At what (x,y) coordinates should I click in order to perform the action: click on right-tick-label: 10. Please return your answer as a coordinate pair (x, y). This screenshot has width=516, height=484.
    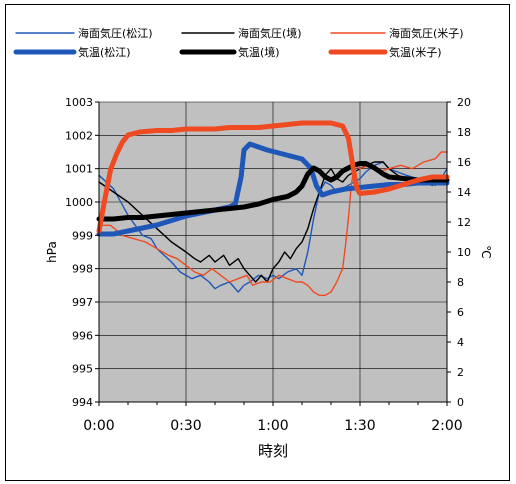
    Looking at the image, I should click on (464, 252).